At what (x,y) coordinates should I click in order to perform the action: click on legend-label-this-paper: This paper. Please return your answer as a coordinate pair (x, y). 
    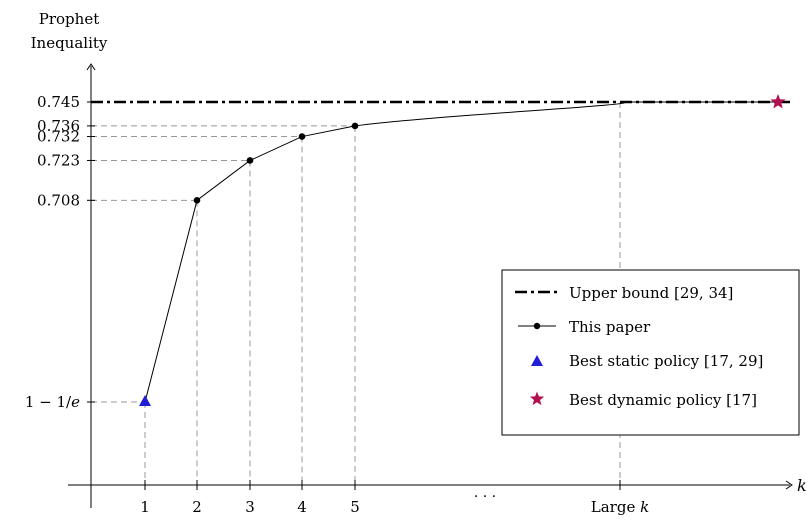
    Looking at the image, I should click on (610, 327).